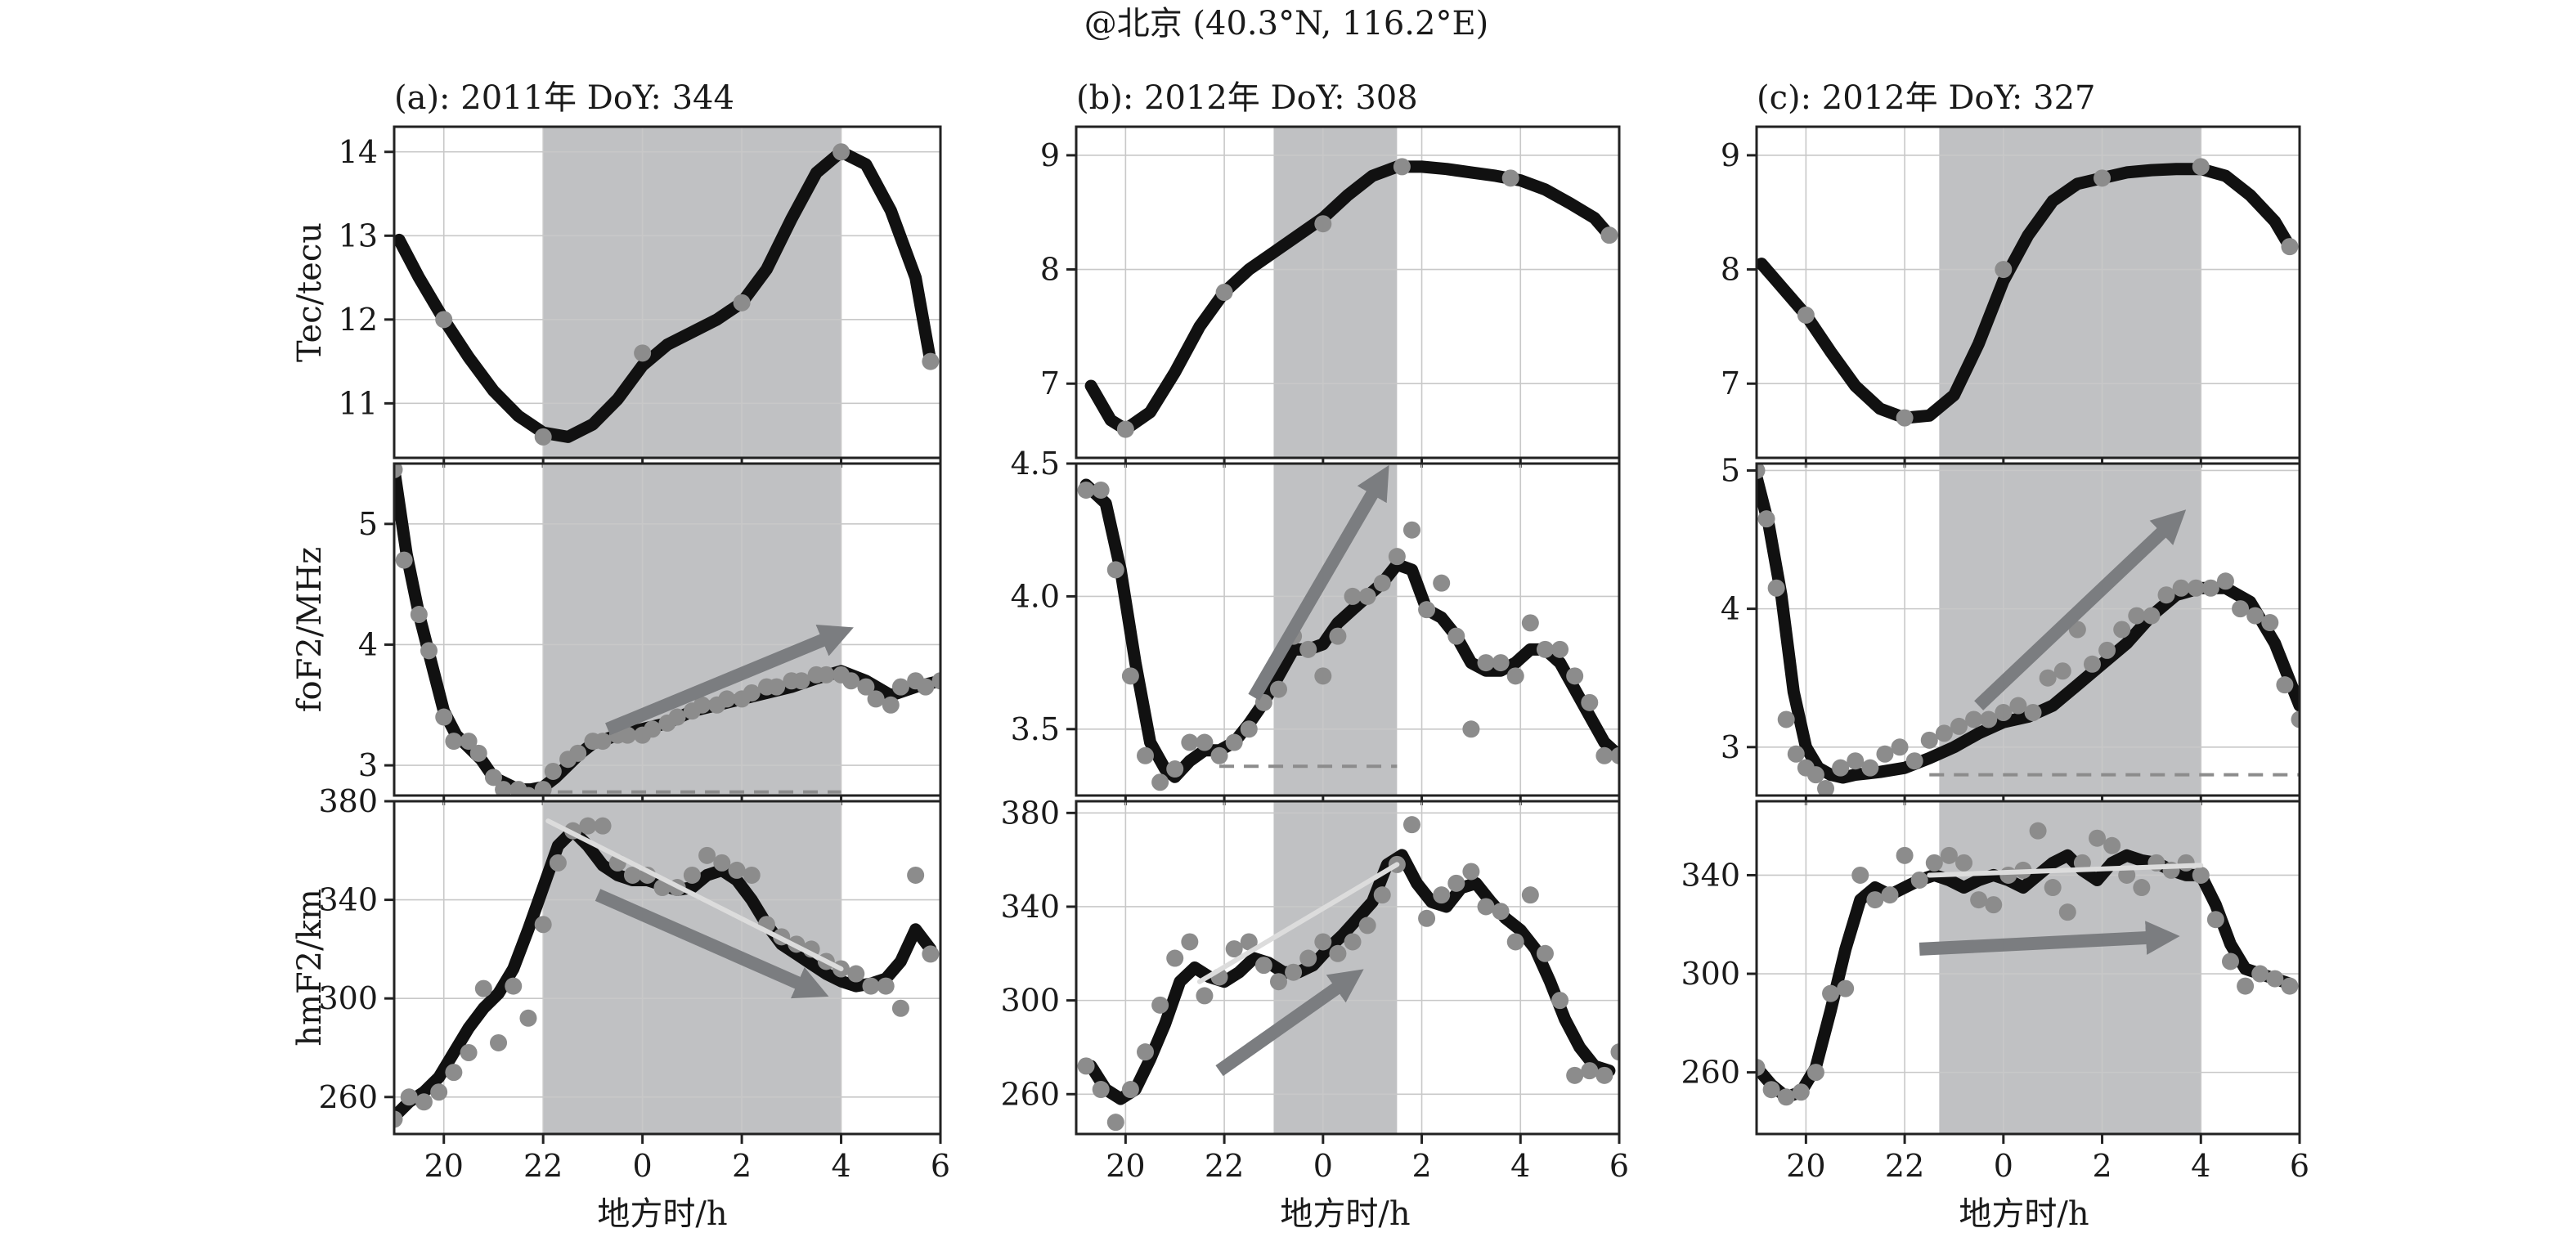 Image resolution: width=2576 pixels, height=1246 pixels. Describe the element at coordinates (2024, 1214) in the screenshot. I see `x-axis-label-c: 地方时/h` at that location.